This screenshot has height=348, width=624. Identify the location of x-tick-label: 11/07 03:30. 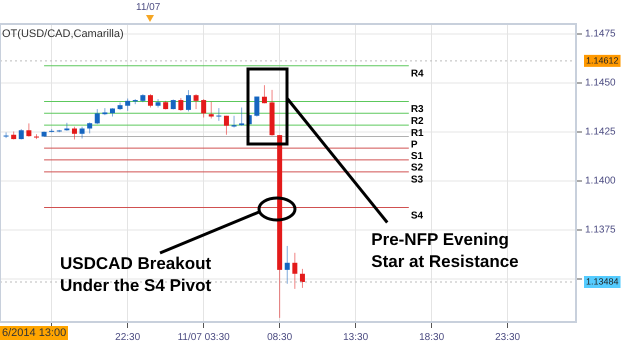
(204, 337).